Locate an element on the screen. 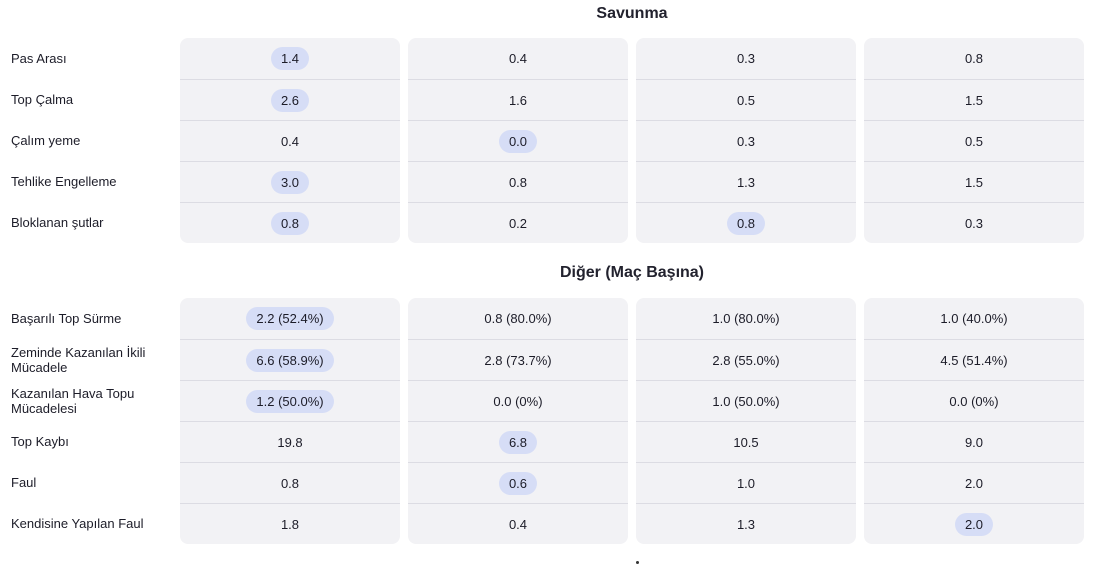  best-value-badge: 6.8 is located at coordinates (518, 442).